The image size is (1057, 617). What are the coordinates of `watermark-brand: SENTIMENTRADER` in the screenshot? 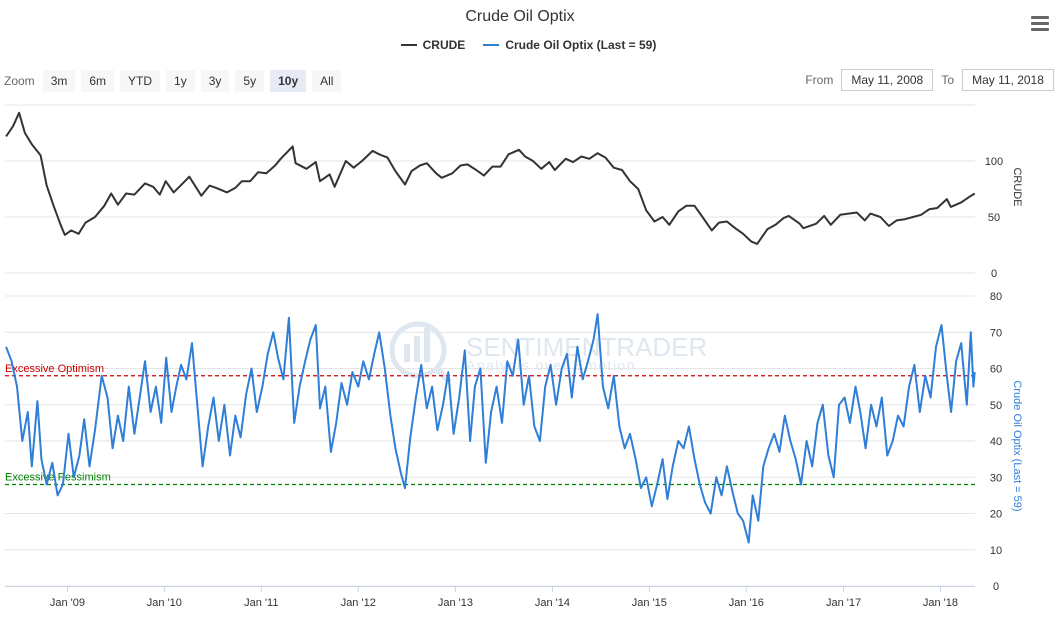 It's located at (586, 347).